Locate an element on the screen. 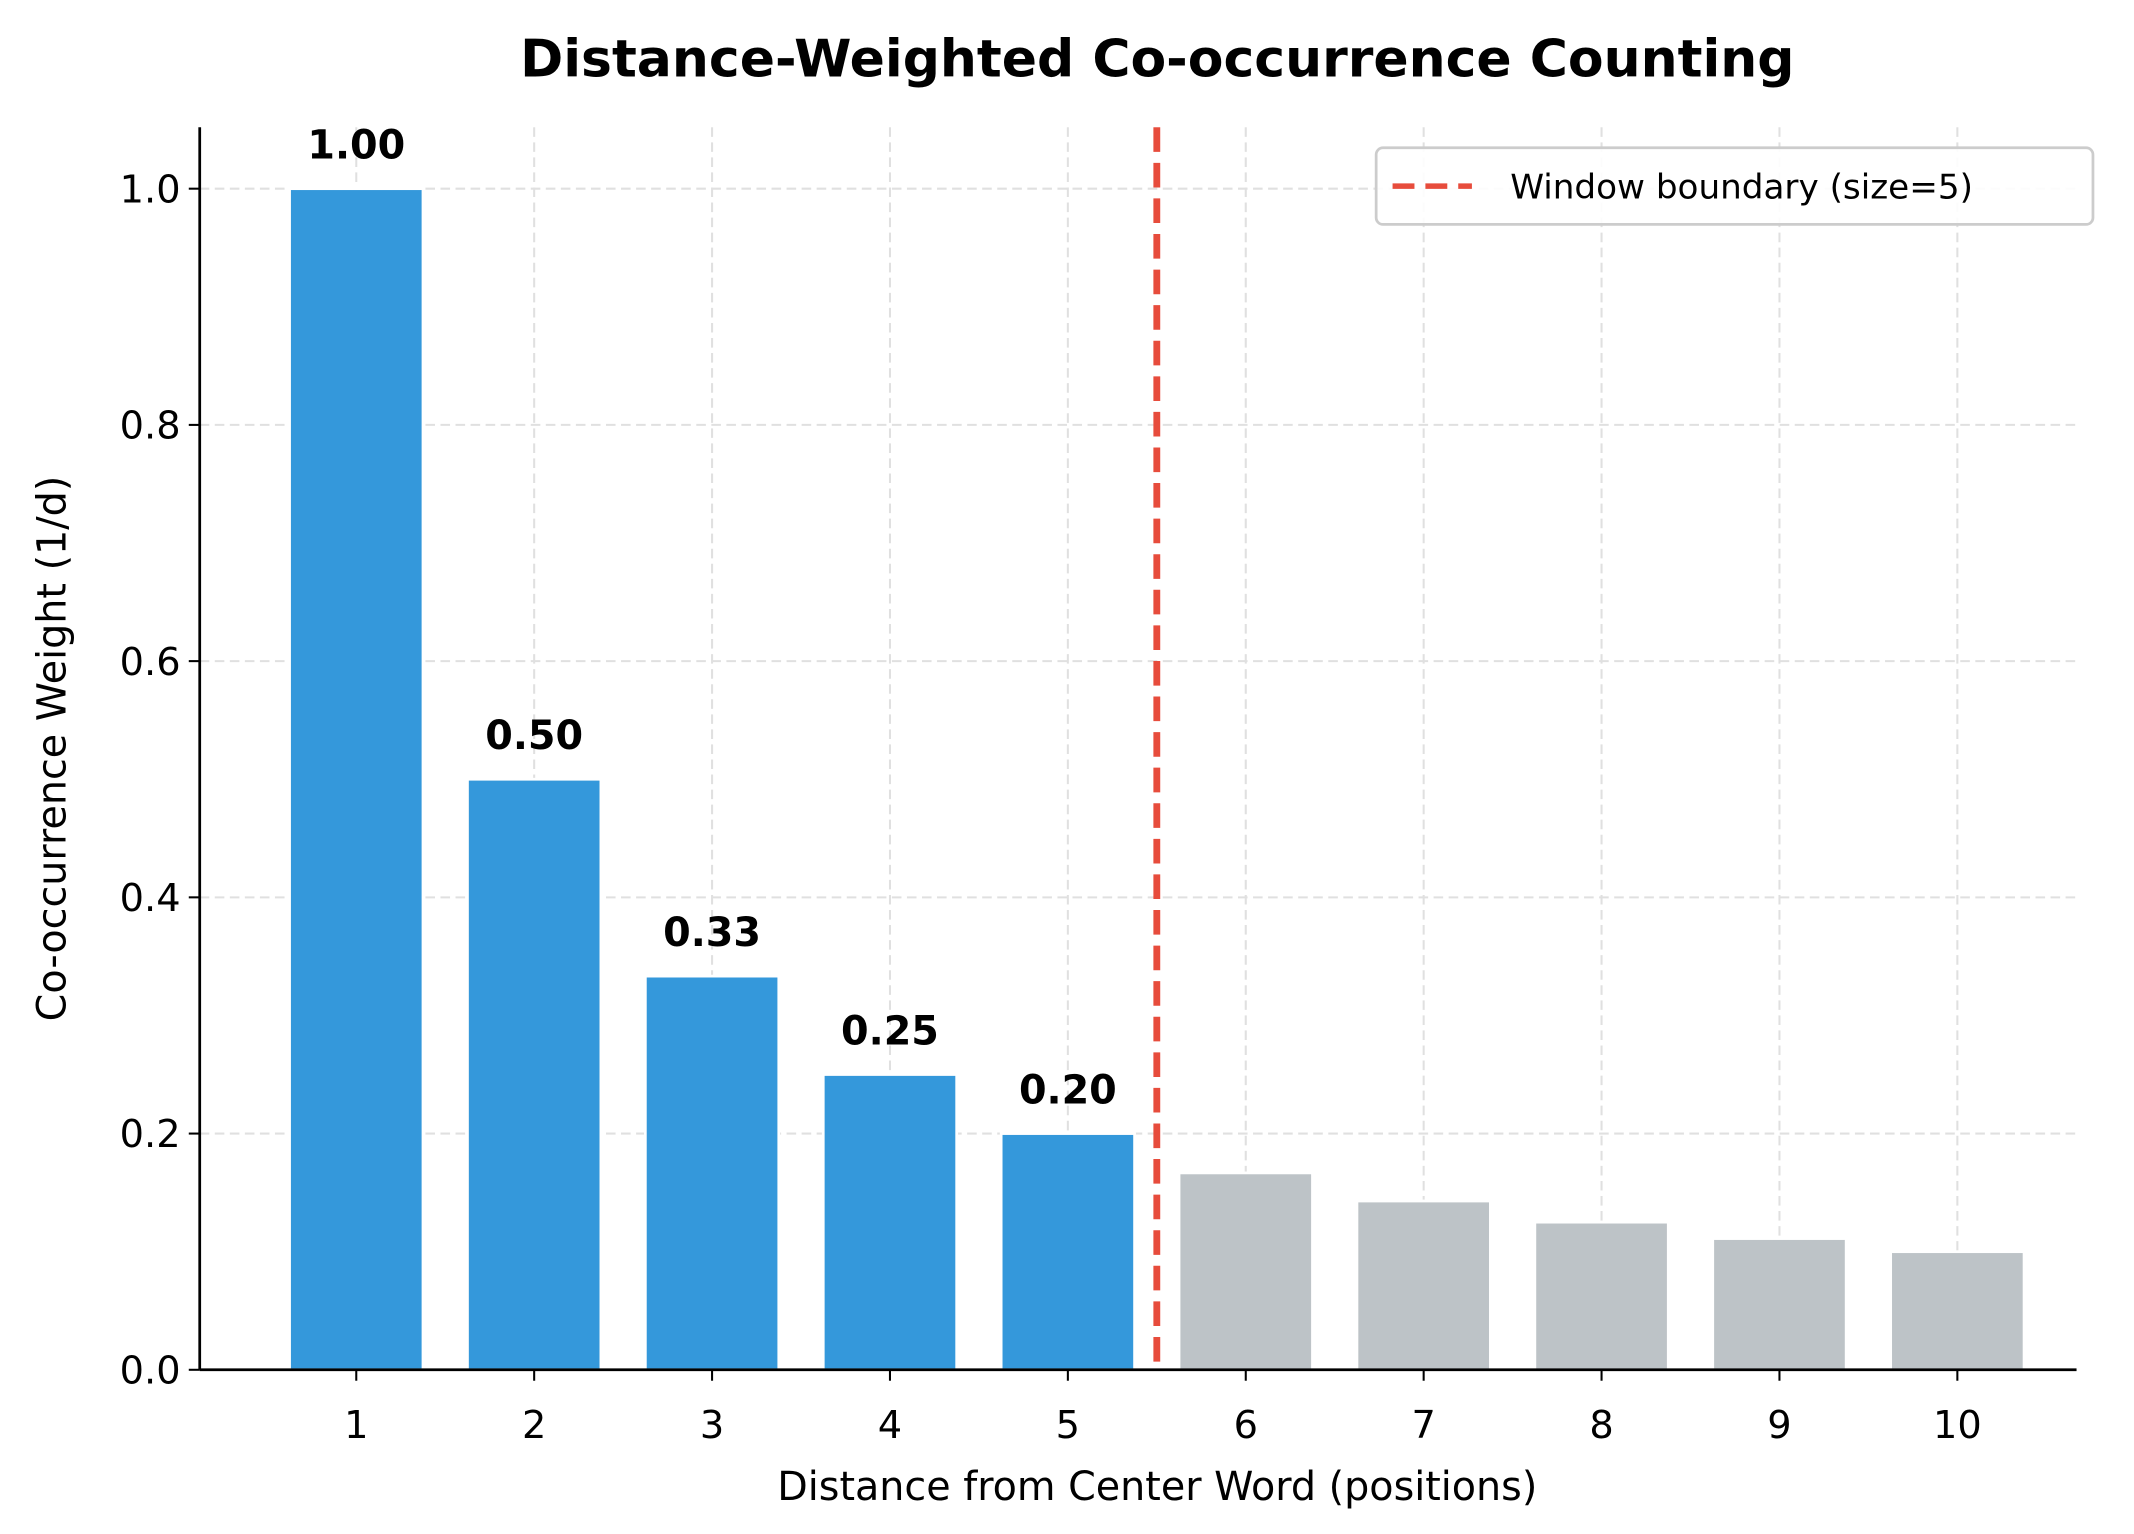  x-tick-label: 9 is located at coordinates (1779, 1425).